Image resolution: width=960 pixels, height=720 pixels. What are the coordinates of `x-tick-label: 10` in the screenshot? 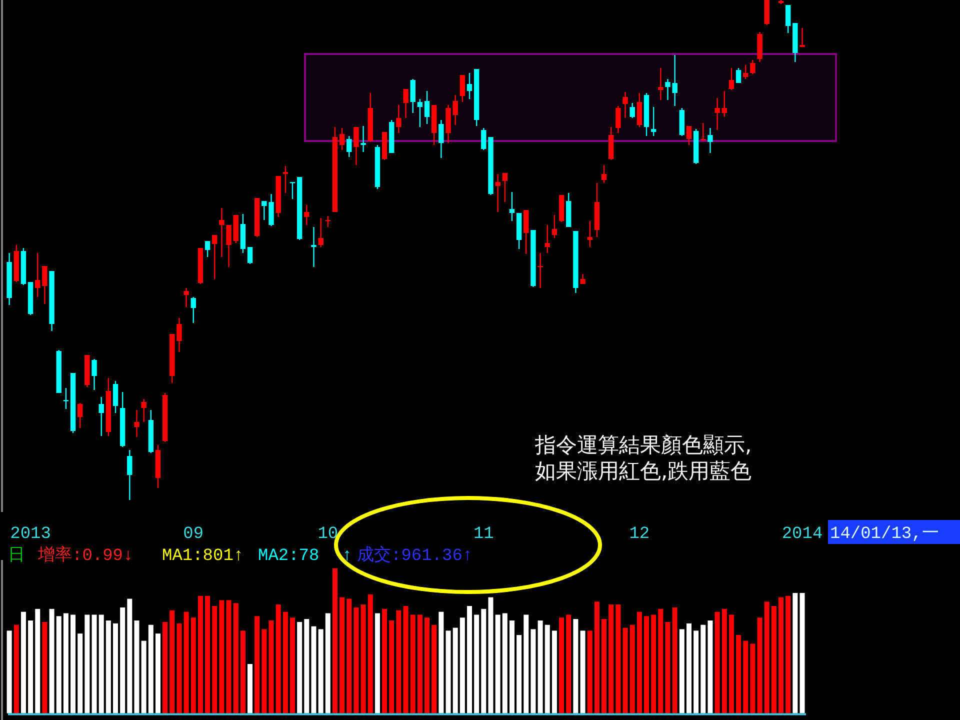 It's located at (328, 534).